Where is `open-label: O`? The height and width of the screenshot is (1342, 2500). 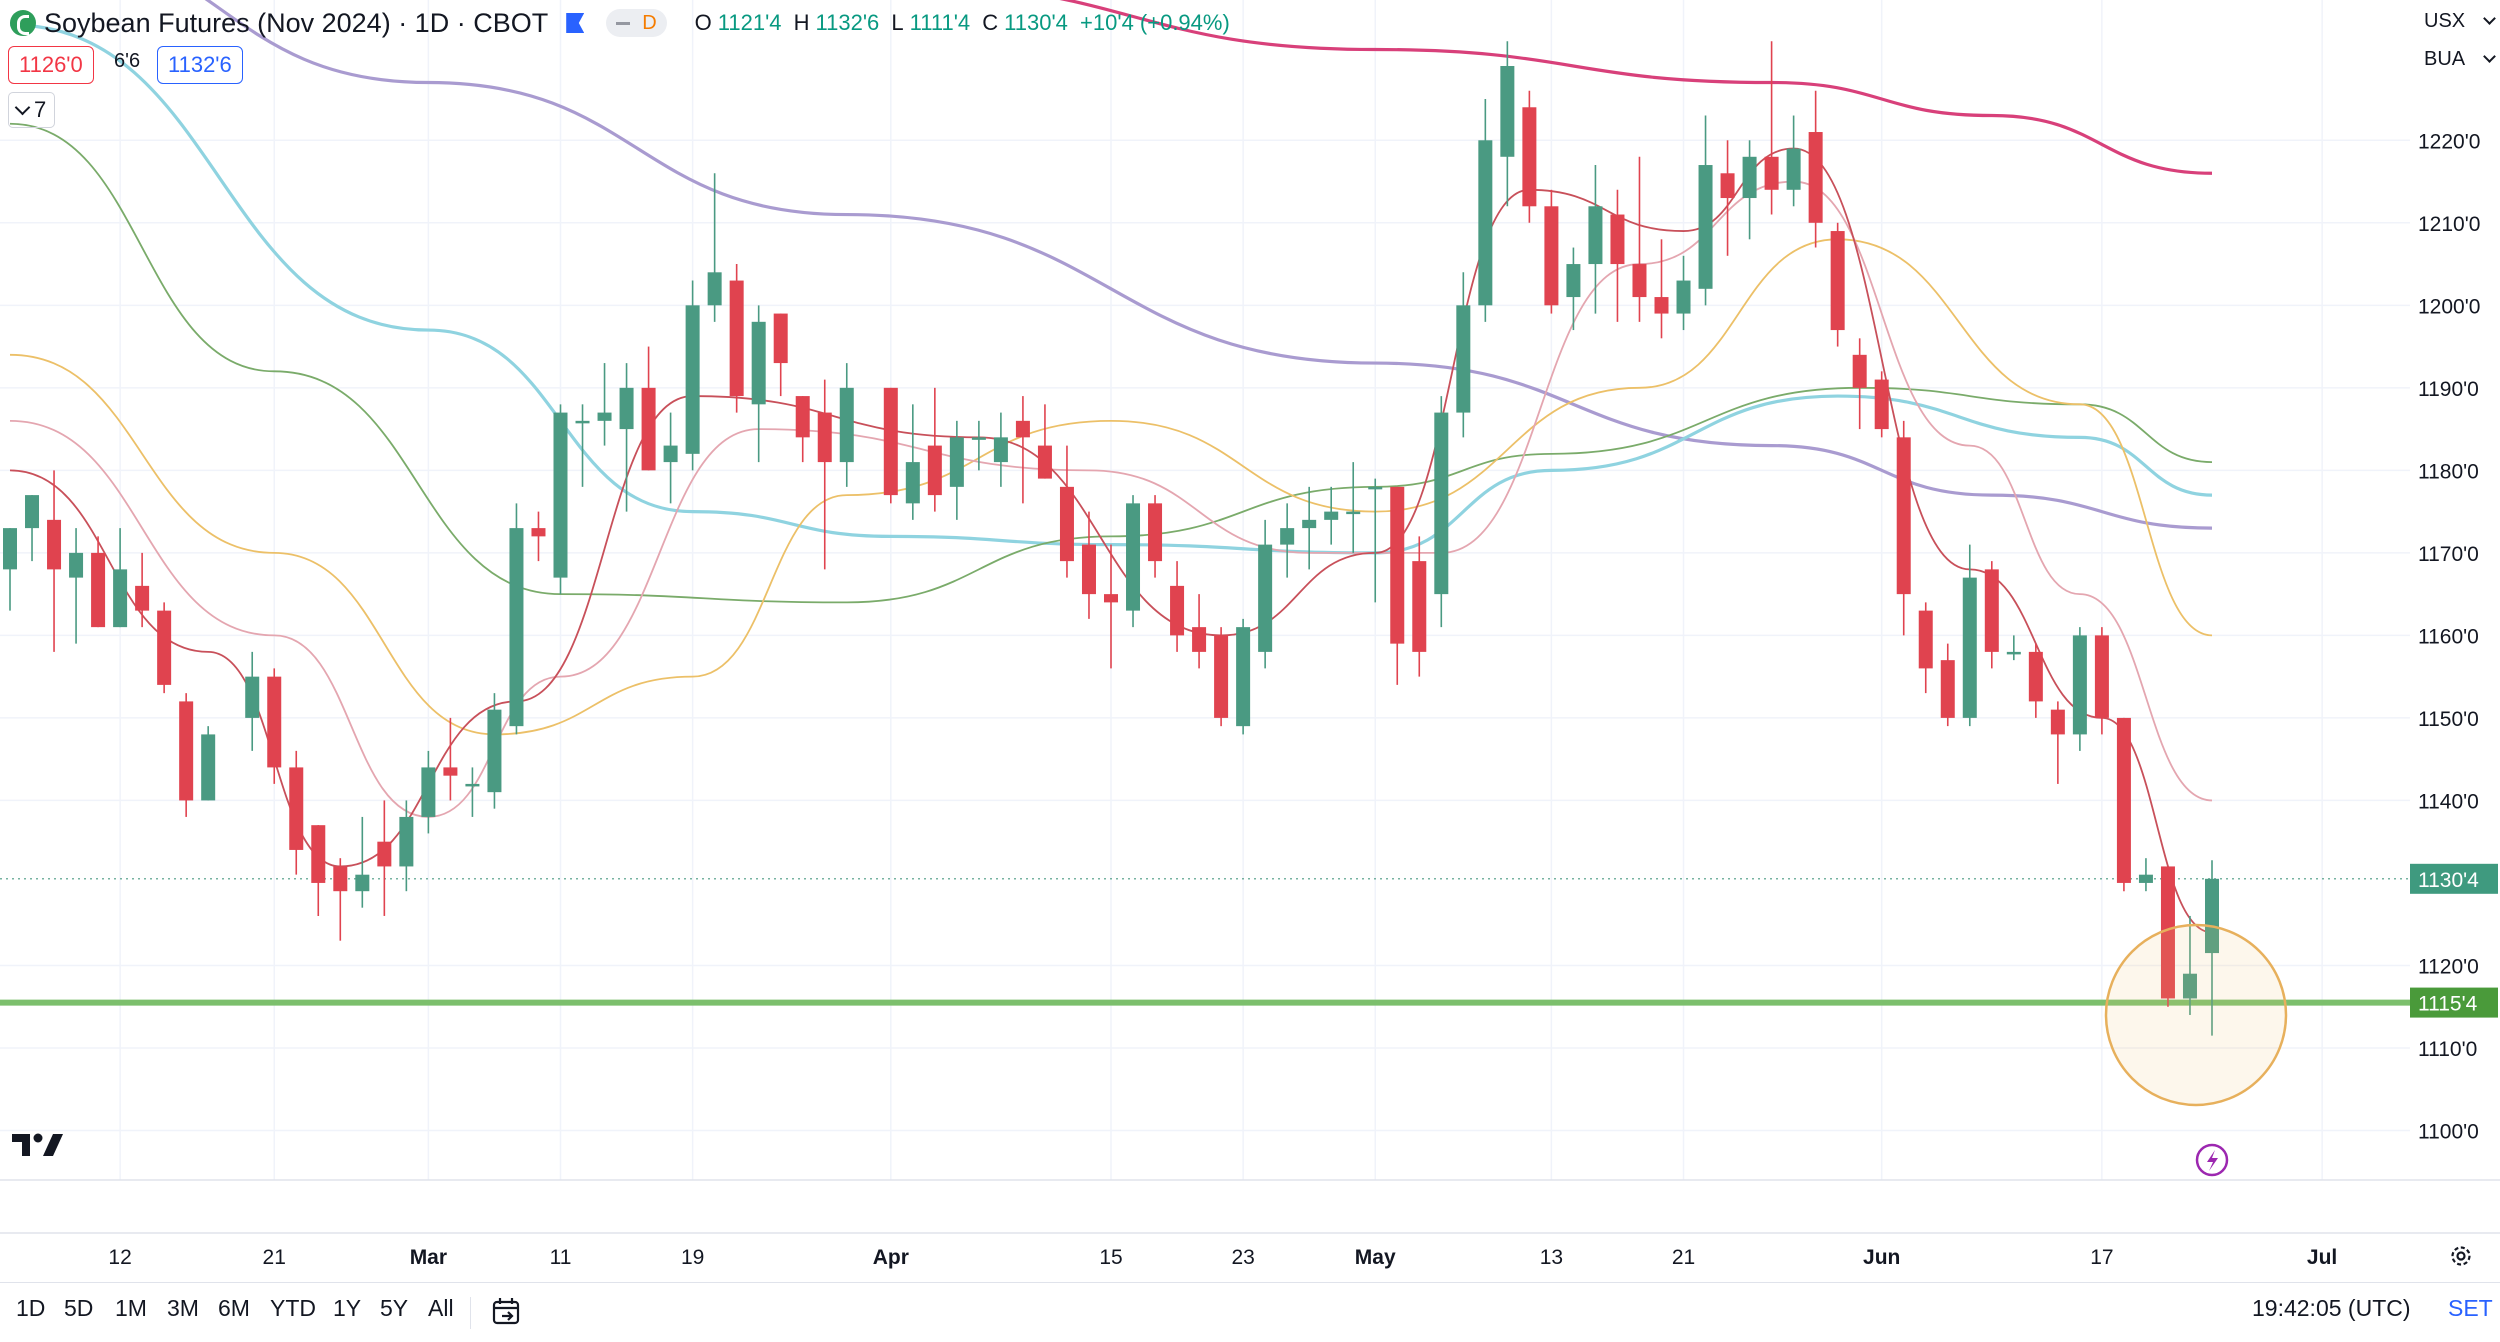
open-label: O is located at coordinates (703, 22).